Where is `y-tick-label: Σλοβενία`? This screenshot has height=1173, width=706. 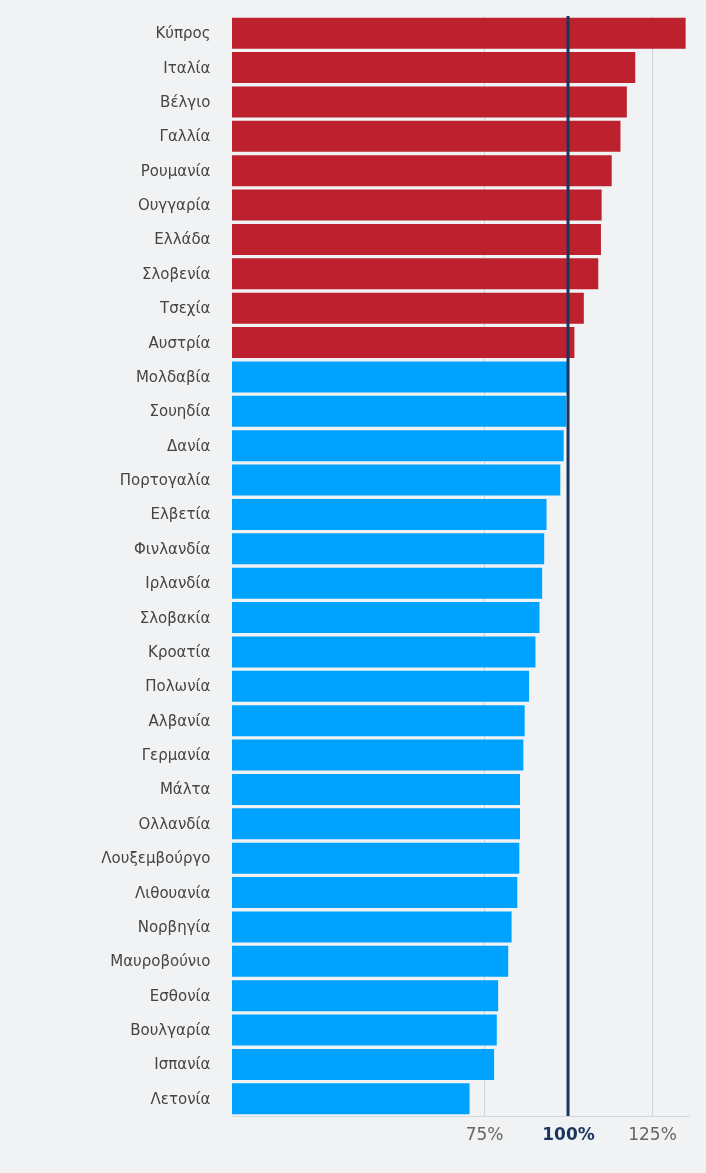 y-tick-label: Σλοβενία is located at coordinates (176, 273).